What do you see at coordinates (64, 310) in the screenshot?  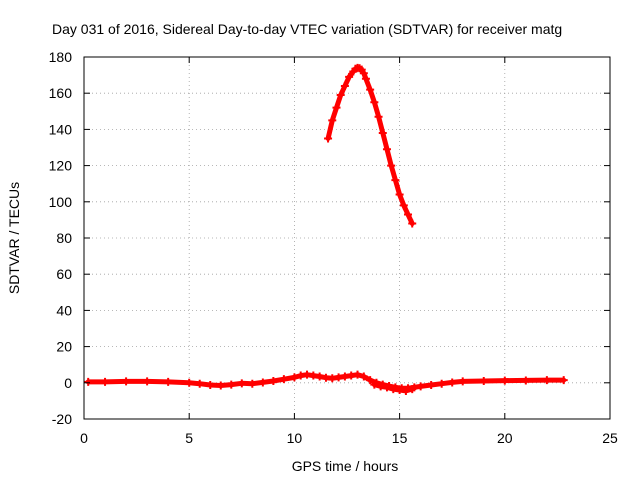 I see `y-tick-label: 40` at bounding box center [64, 310].